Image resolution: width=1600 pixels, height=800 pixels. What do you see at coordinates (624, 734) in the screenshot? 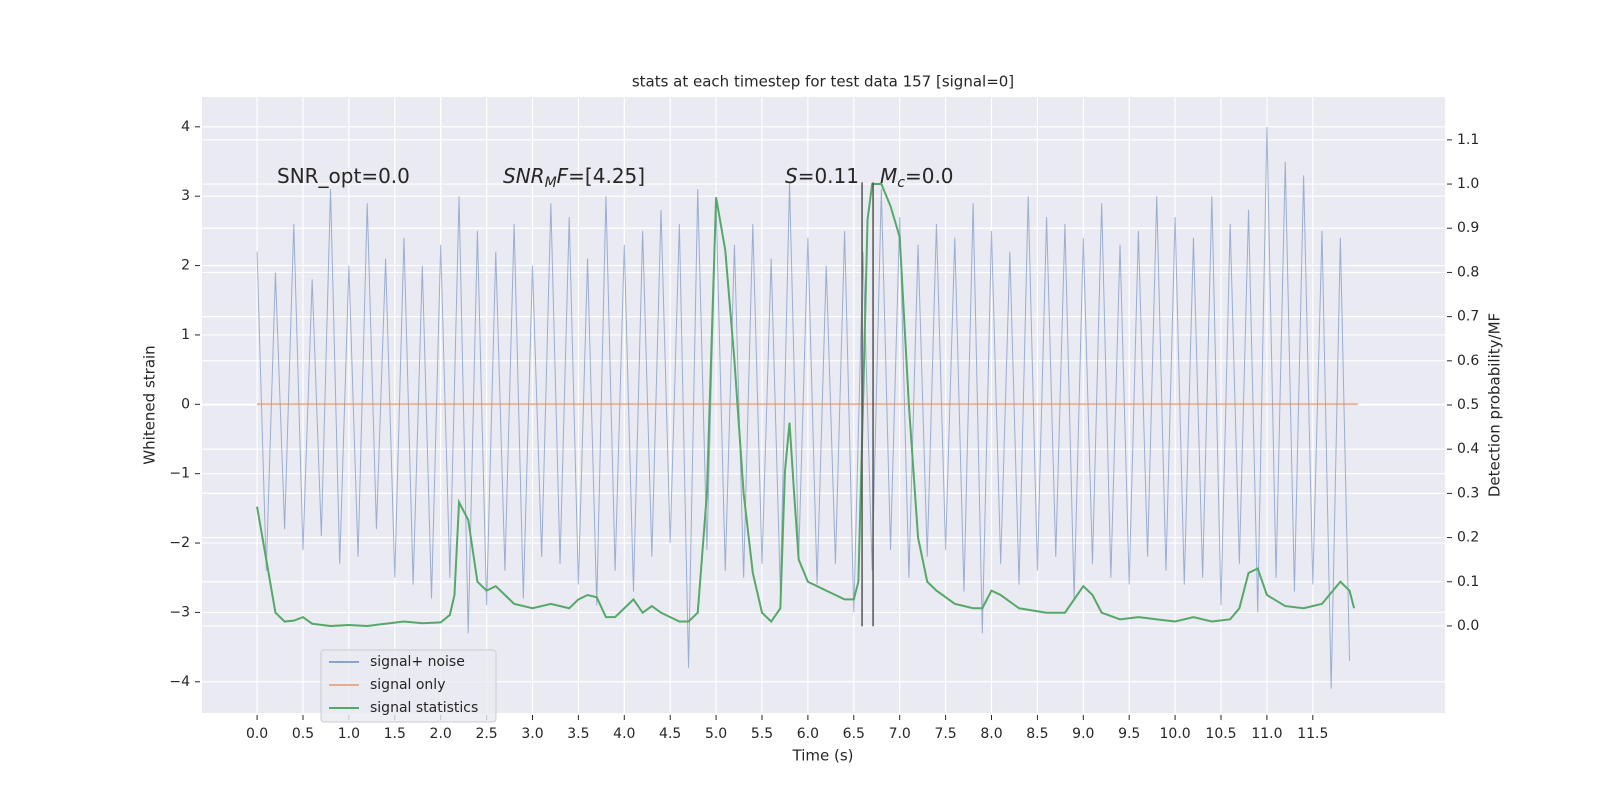
I see `x-tick-label: 4.0` at bounding box center [624, 734].